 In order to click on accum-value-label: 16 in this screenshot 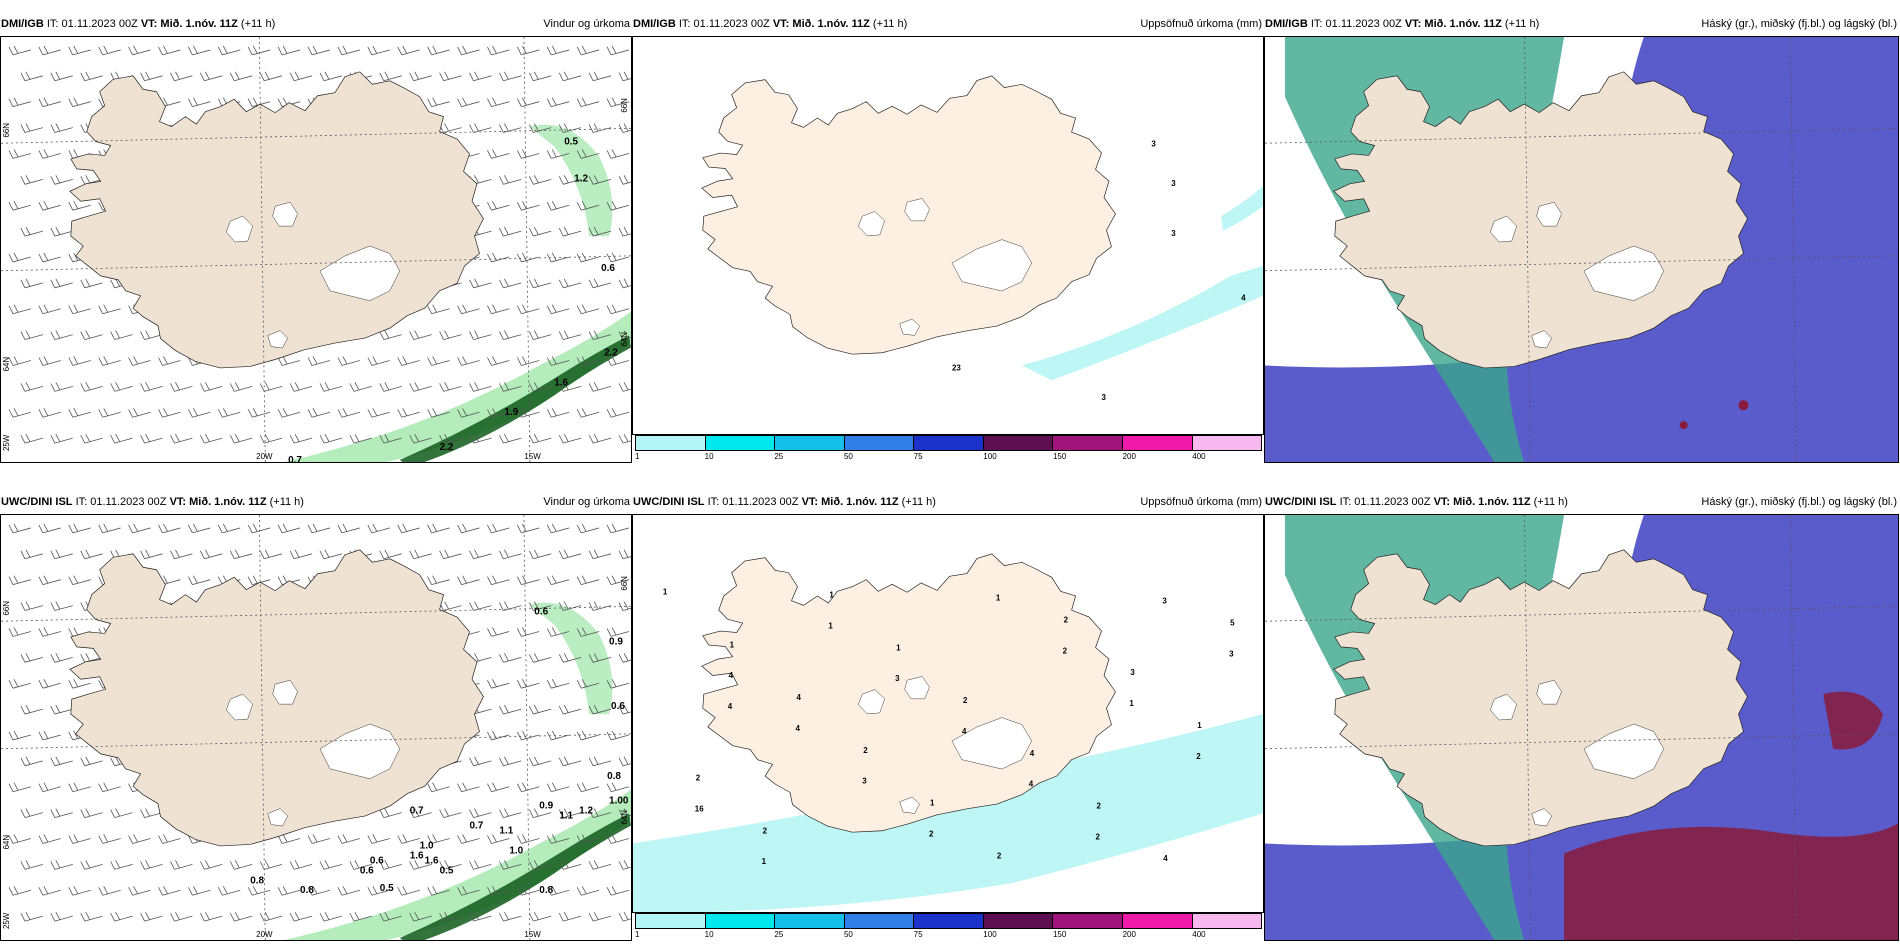, I will do `click(699, 809)`.